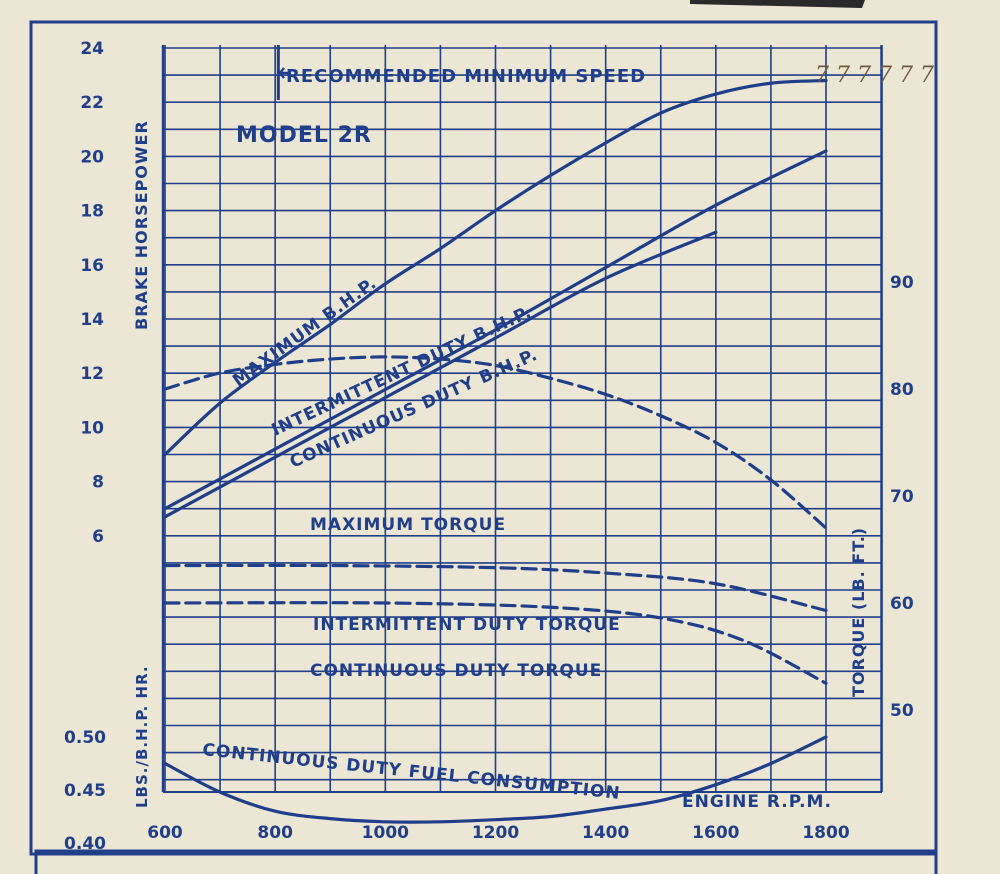 Image resolution: width=1000 pixels, height=874 pixels. What do you see at coordinates (98, 537) in the screenshot?
I see `y-tick-label: 6` at bounding box center [98, 537].